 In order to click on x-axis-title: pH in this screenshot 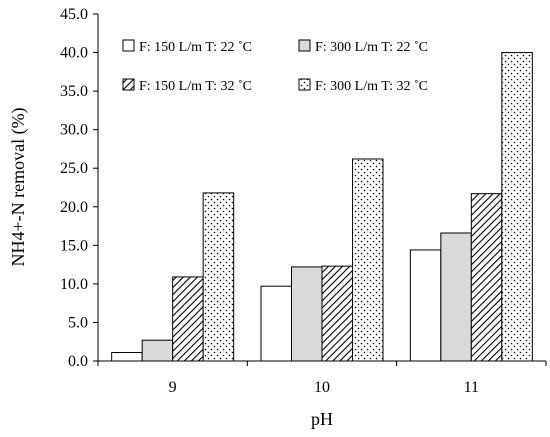, I will do `click(322, 419)`.